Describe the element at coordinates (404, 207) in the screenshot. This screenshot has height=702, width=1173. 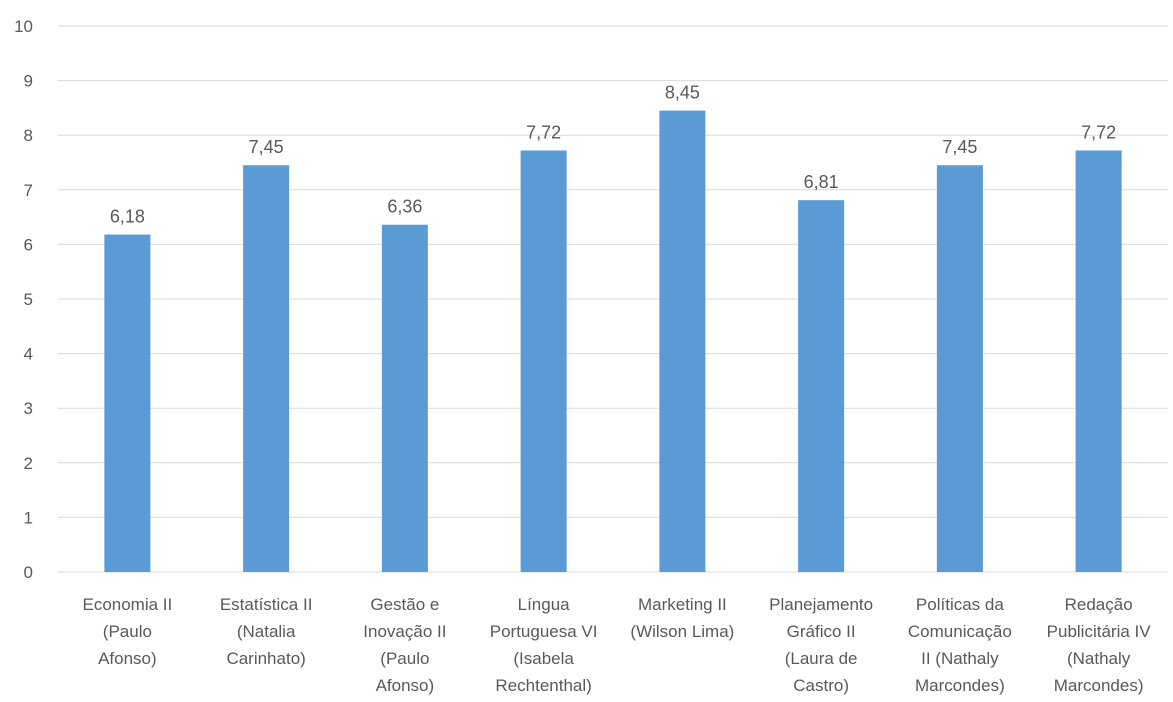
I see `data-label: 6,36` at that location.